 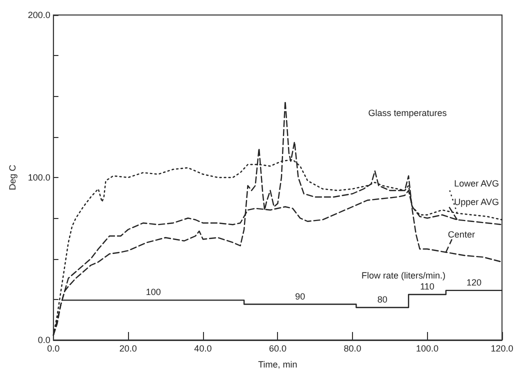 What do you see at coordinates (203, 349) in the screenshot?
I see `x-tick-label: 40.0` at bounding box center [203, 349].